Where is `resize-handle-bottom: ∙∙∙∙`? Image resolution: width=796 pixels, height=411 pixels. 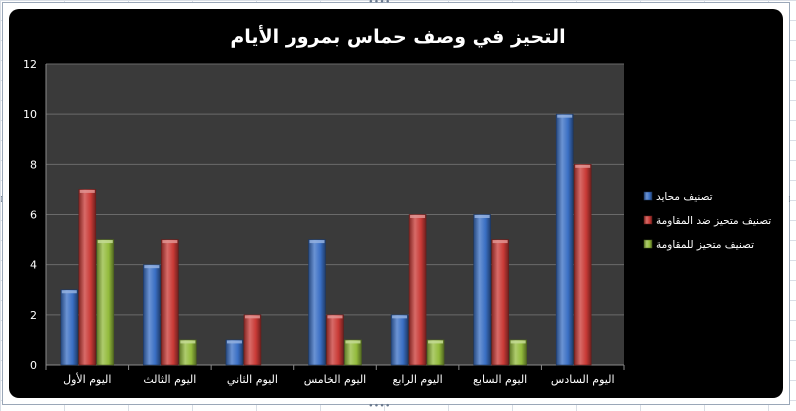 resize-handle-bottom: ∙∙∙∙ is located at coordinates (379, 406).